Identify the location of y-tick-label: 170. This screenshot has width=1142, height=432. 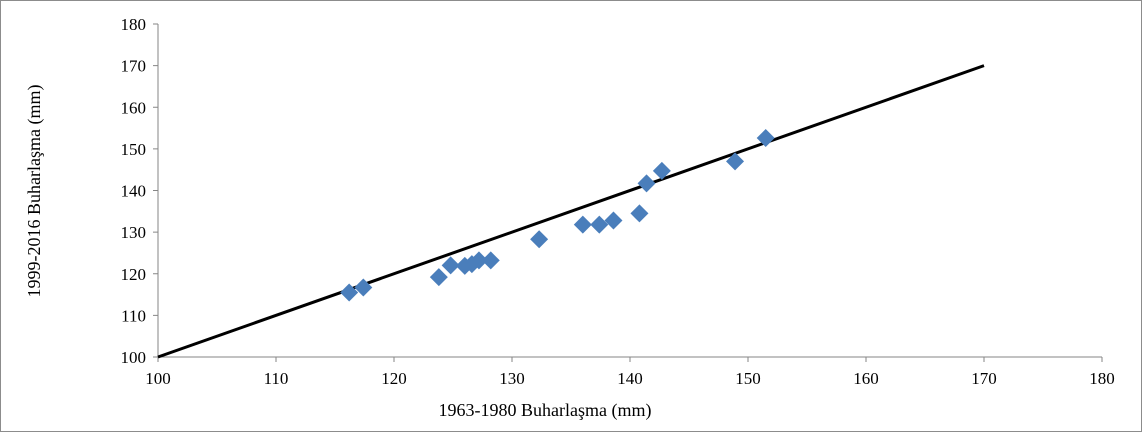
(134, 66).